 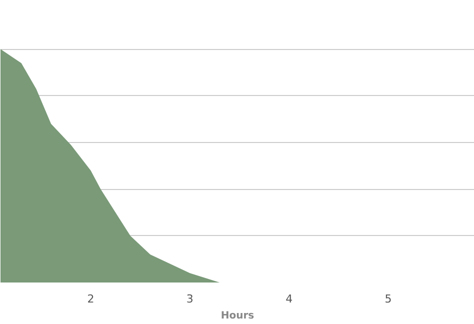 I want to click on x-tick-label: 2, so click(x=90, y=299).